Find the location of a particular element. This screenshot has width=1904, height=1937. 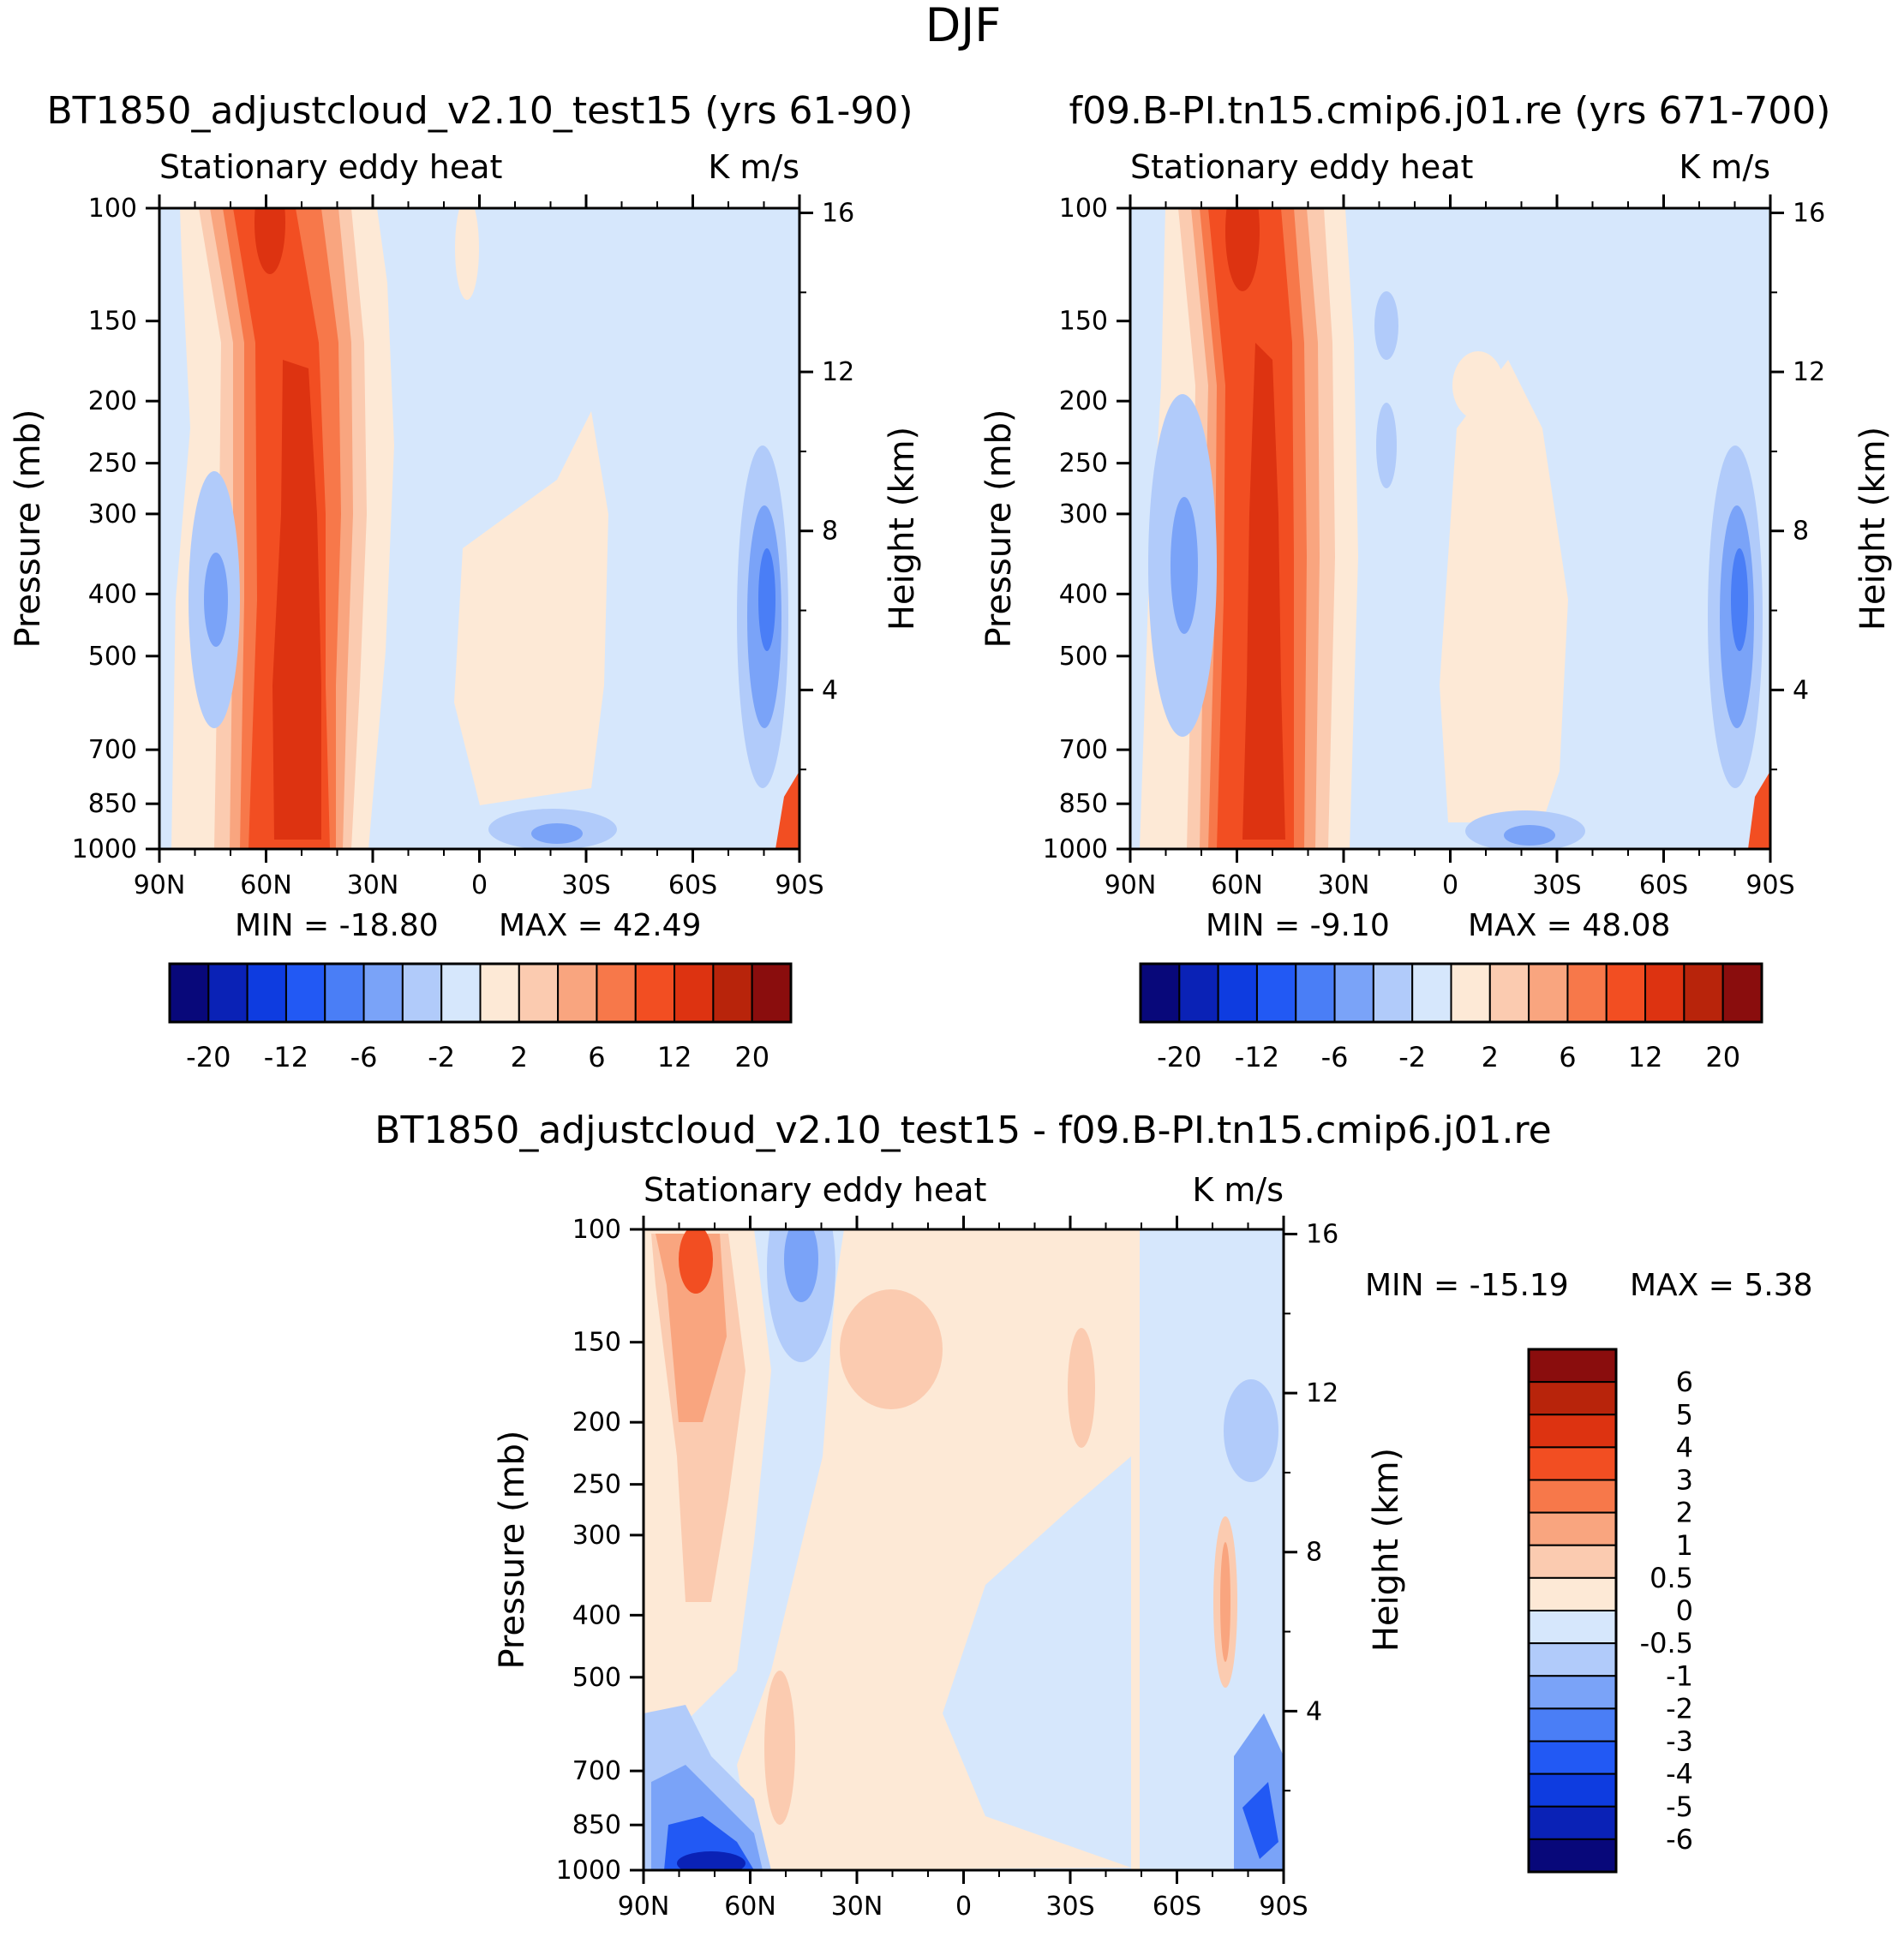

panel-1-colorbar-label-7: 20 is located at coordinates (752, 1057).